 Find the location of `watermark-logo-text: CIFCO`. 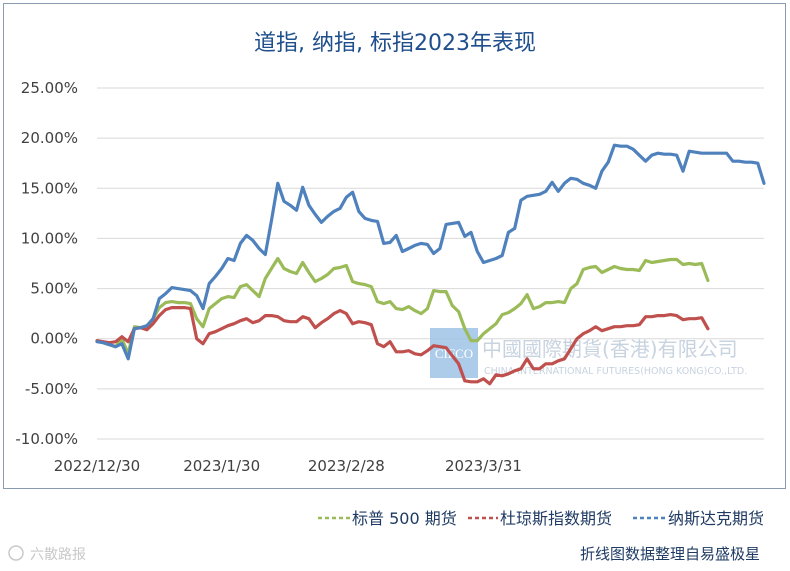

watermark-logo-text: CIFCO is located at coordinates (454, 353).